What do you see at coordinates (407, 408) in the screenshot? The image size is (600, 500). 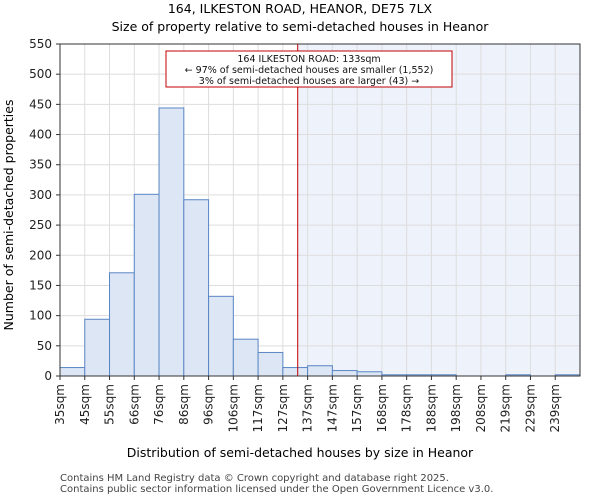 I see `x-tick-label: 178sqm` at bounding box center [407, 408].